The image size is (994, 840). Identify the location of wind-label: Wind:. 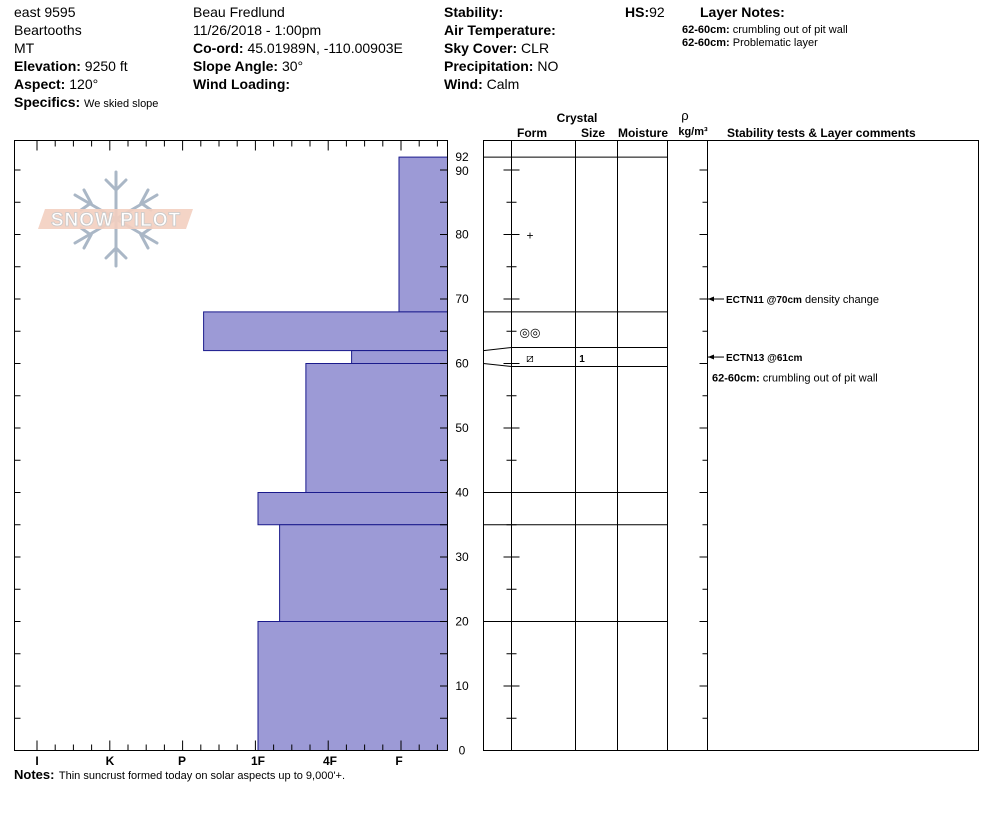
(463, 84).